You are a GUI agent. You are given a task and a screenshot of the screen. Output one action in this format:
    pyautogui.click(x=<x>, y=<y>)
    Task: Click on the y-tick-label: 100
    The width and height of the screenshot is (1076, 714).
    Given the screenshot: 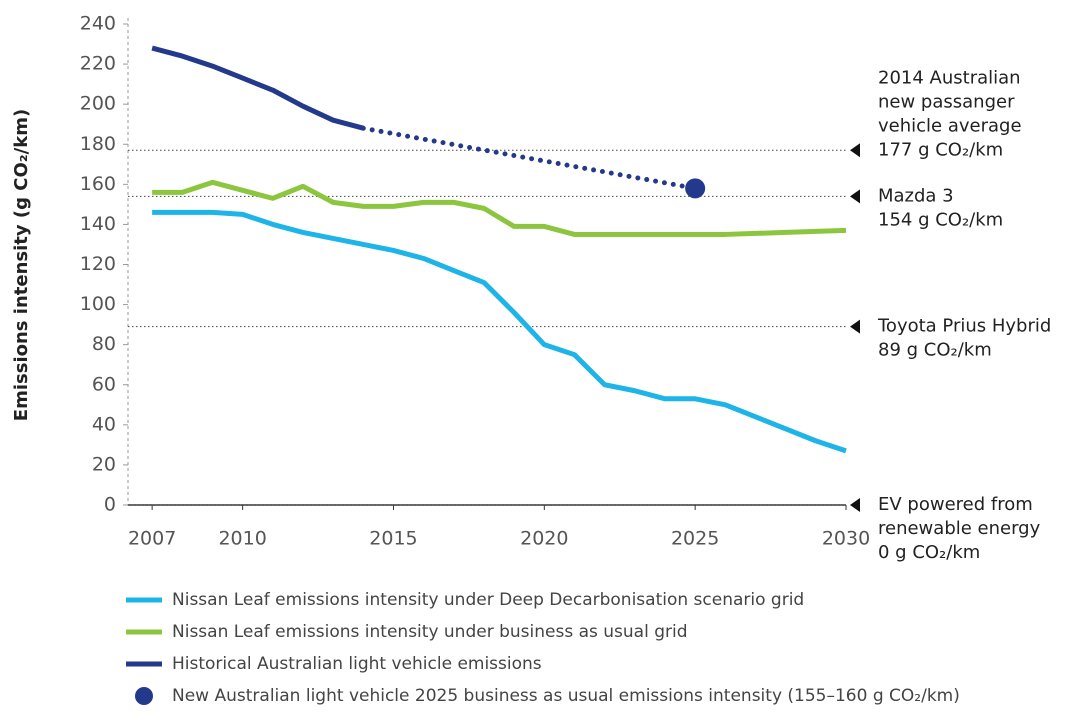 What is the action you would take?
    pyautogui.click(x=98, y=304)
    